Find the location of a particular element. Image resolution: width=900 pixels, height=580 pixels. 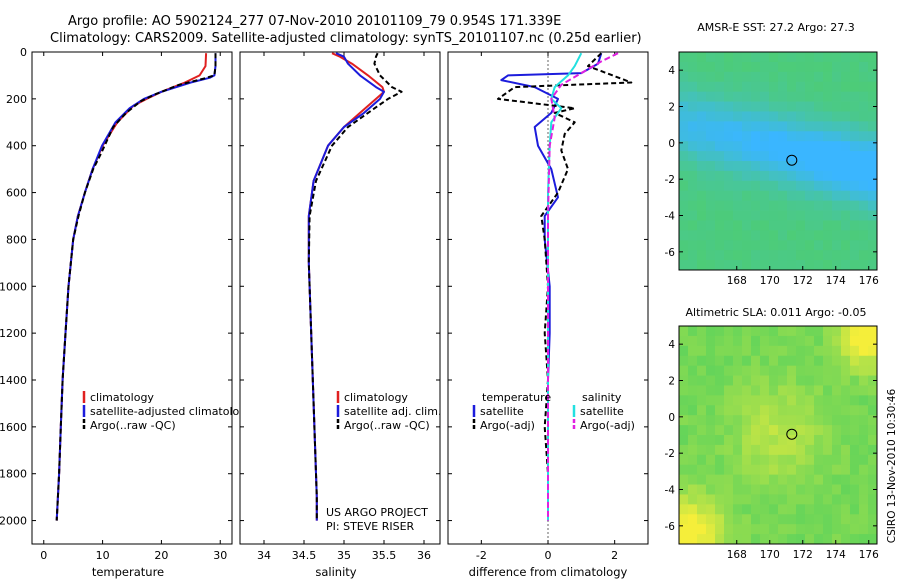

y-tick-label: 1000 is located at coordinates (13, 286).